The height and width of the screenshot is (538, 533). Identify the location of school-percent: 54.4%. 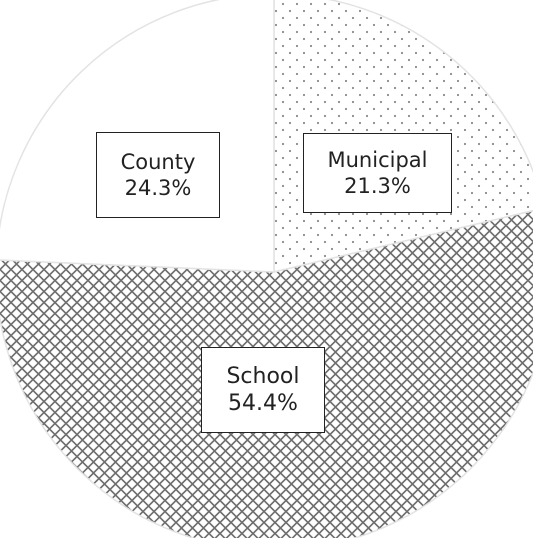
(263, 403).